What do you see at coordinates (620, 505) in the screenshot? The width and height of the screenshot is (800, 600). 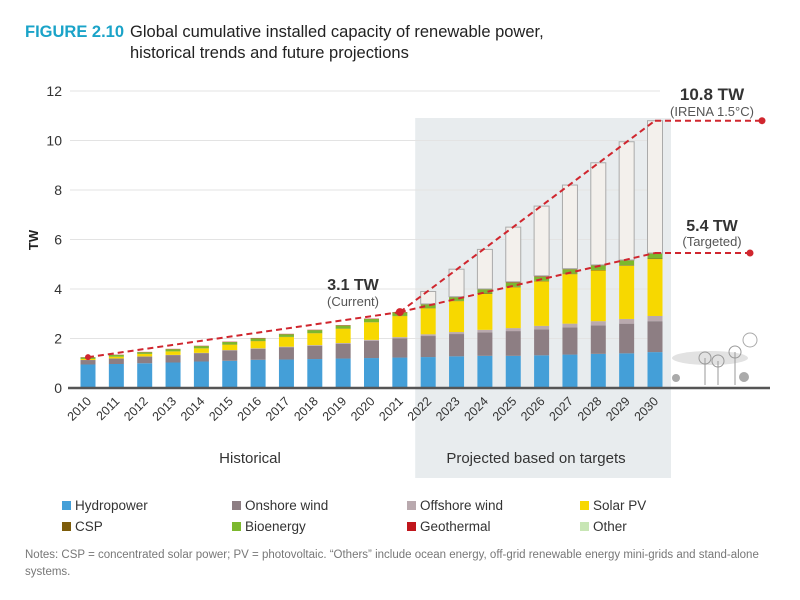 I see `legend-label: Solar PV` at bounding box center [620, 505].